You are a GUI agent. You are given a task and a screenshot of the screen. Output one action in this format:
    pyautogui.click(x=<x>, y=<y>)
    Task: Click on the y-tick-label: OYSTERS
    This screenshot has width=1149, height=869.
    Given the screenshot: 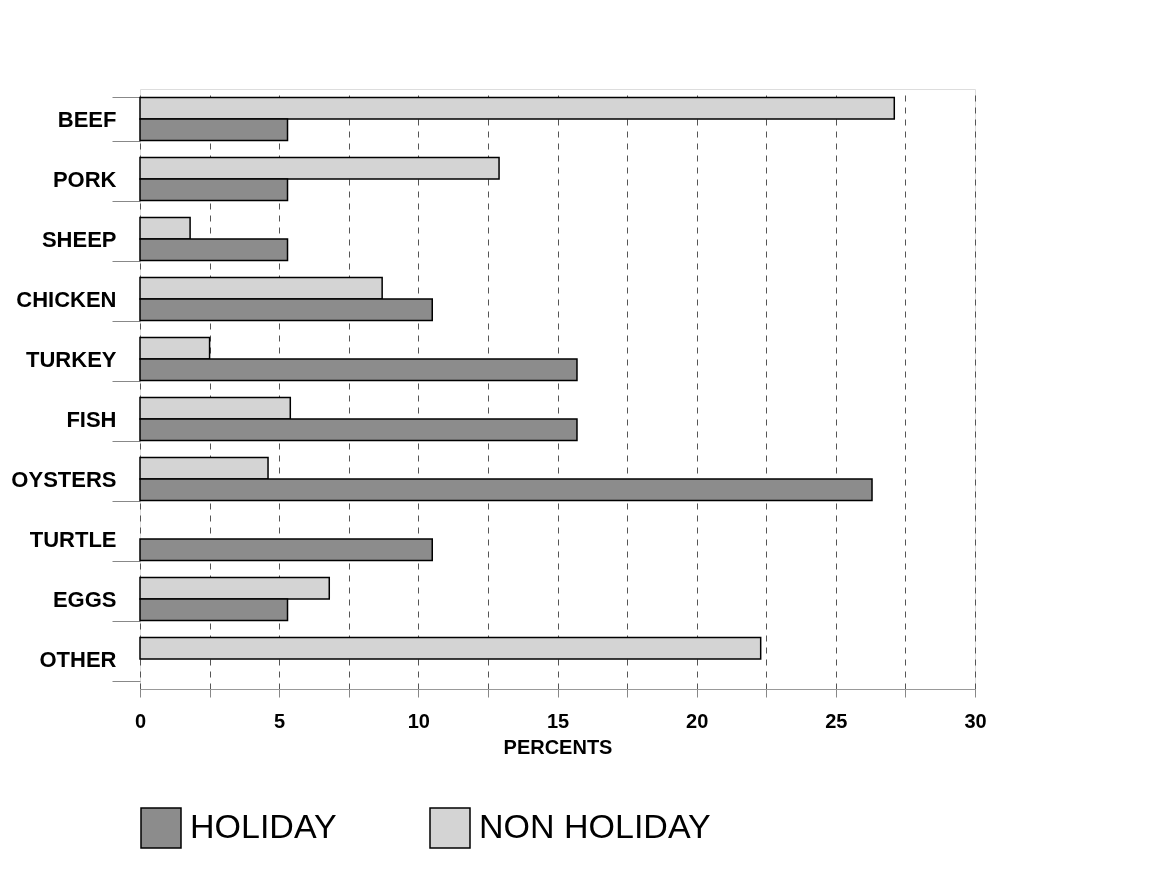 What is the action you would take?
    pyautogui.click(x=64, y=479)
    